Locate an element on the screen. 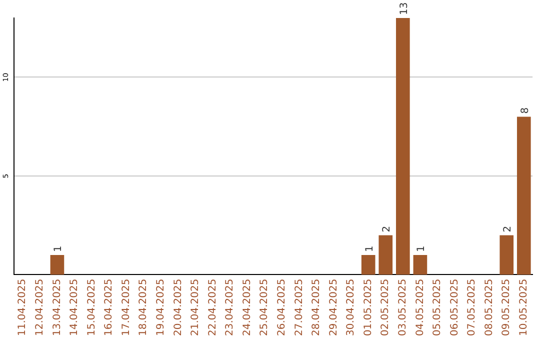 This screenshot has width=540, height=340. x-tick-label: 02.05.2025 is located at coordinates (386, 307).